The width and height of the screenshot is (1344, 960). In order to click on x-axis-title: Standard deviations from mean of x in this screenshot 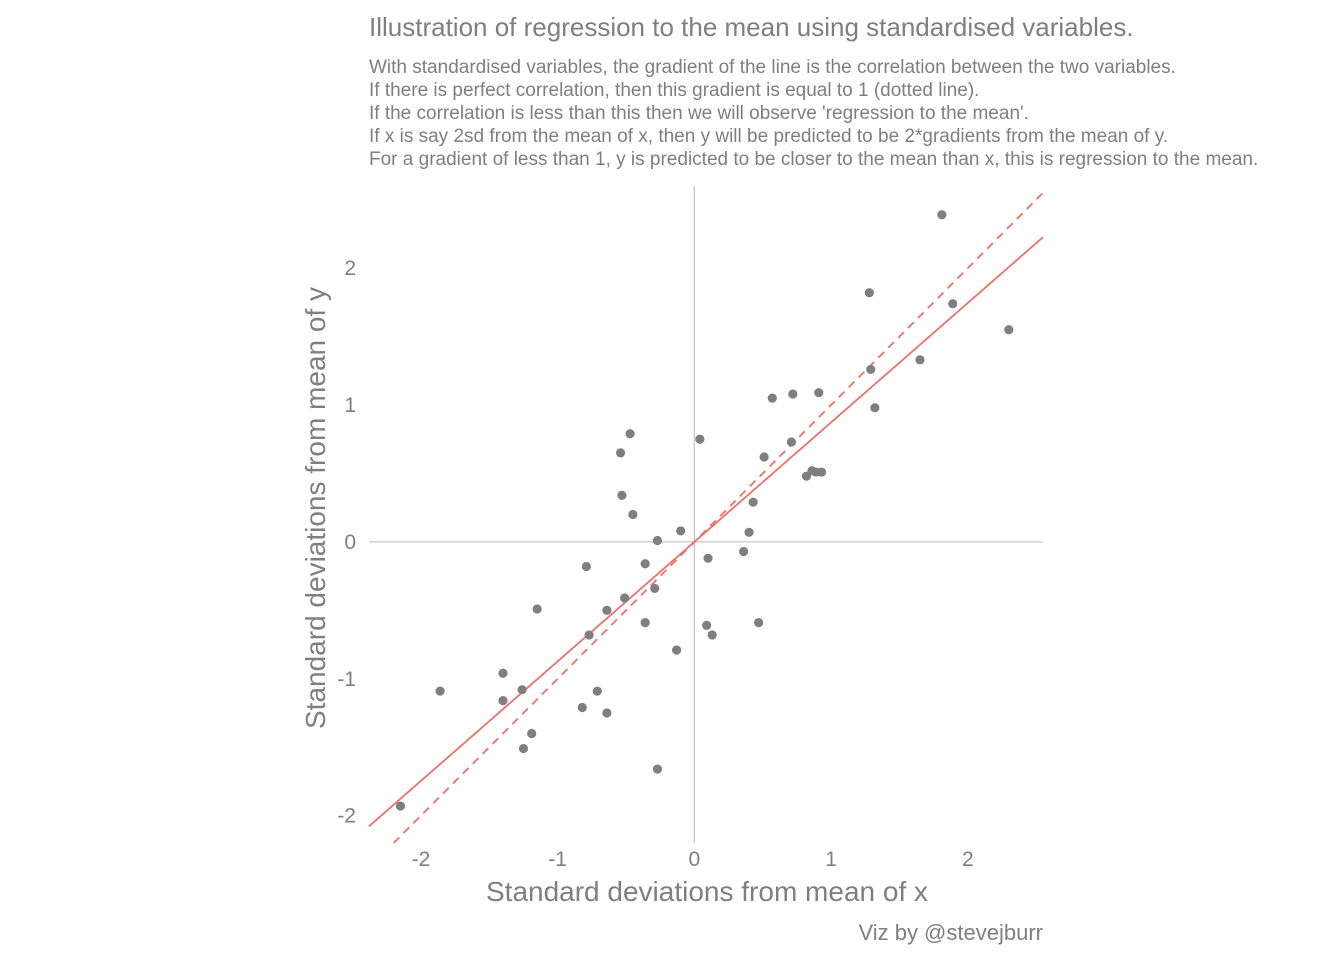, I will do `click(707, 891)`.